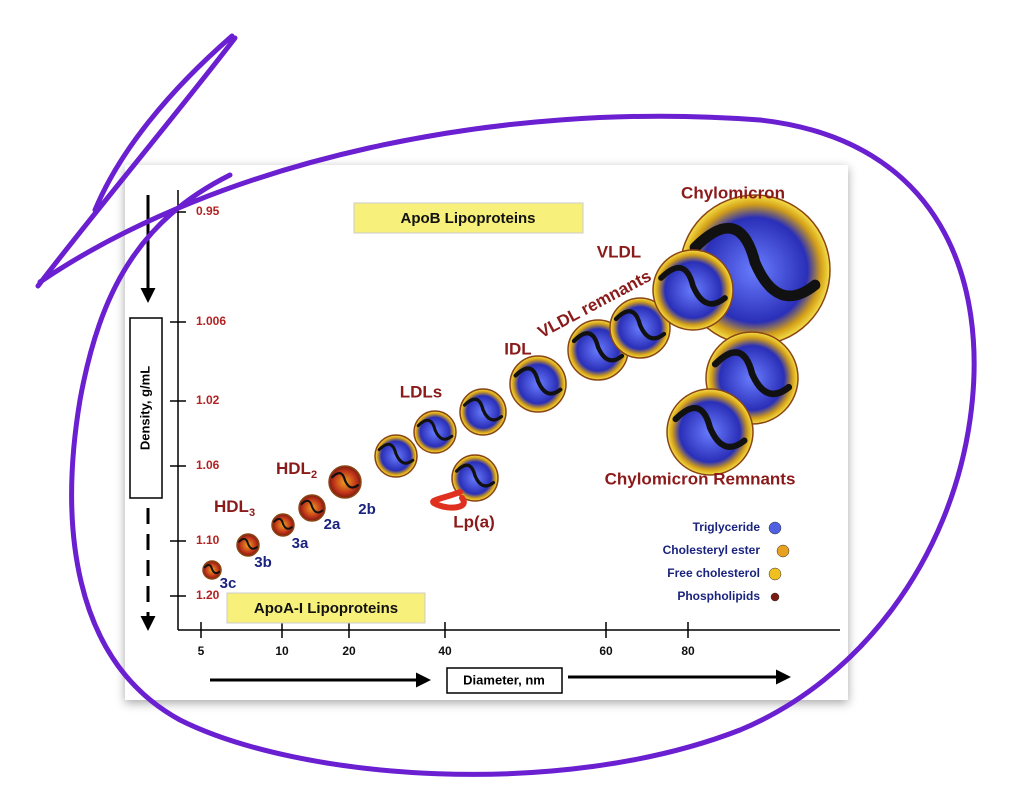 The height and width of the screenshot is (804, 1009). What do you see at coordinates (713, 573) in the screenshot?
I see `legend-label: Free cholesterol` at bounding box center [713, 573].